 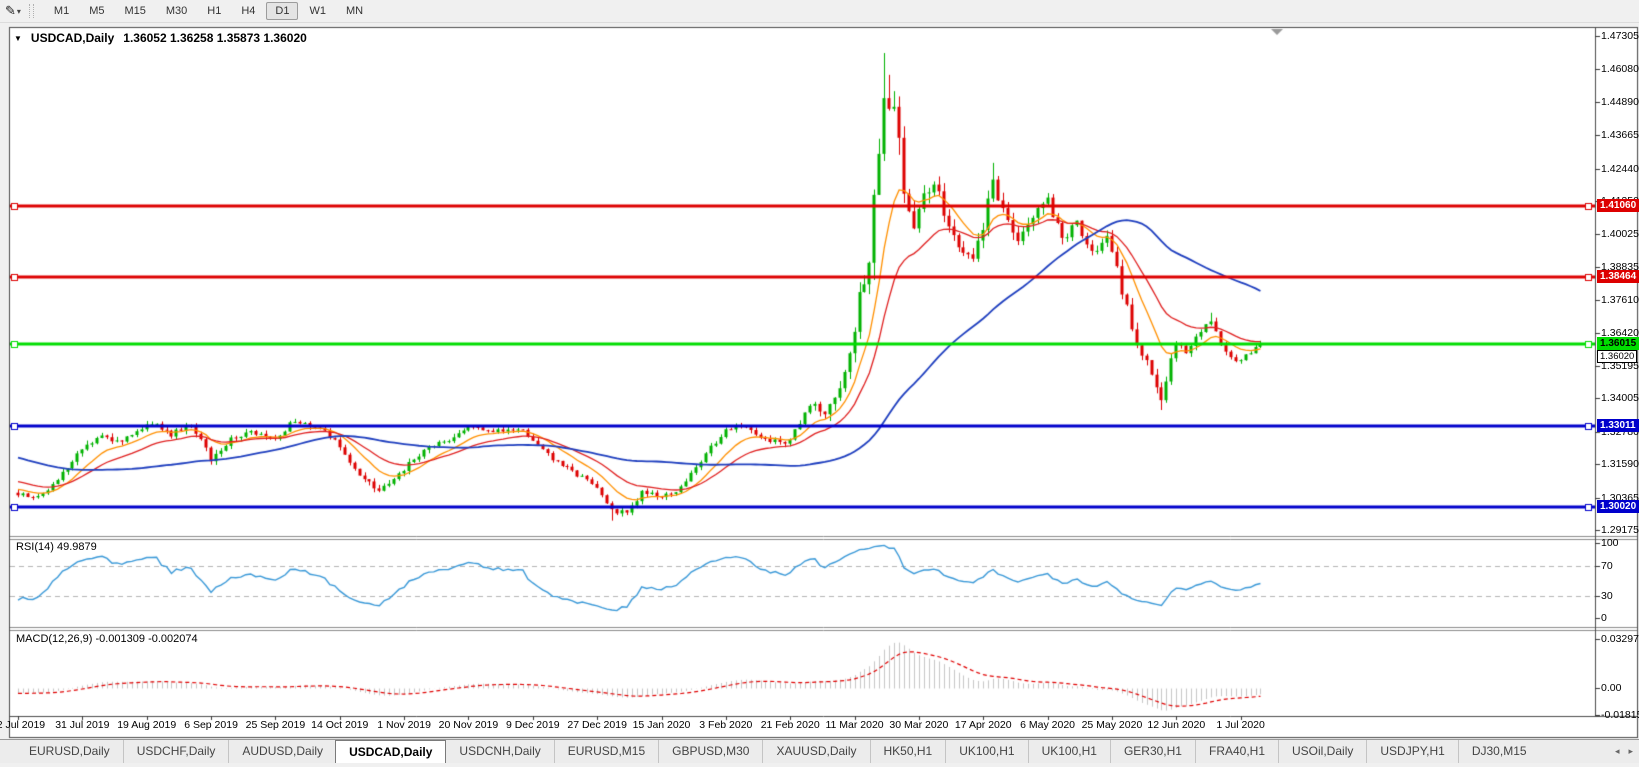 What do you see at coordinates (854, 725) in the screenshot?
I see `date-axis-label: 11 Mar 2020` at bounding box center [854, 725].